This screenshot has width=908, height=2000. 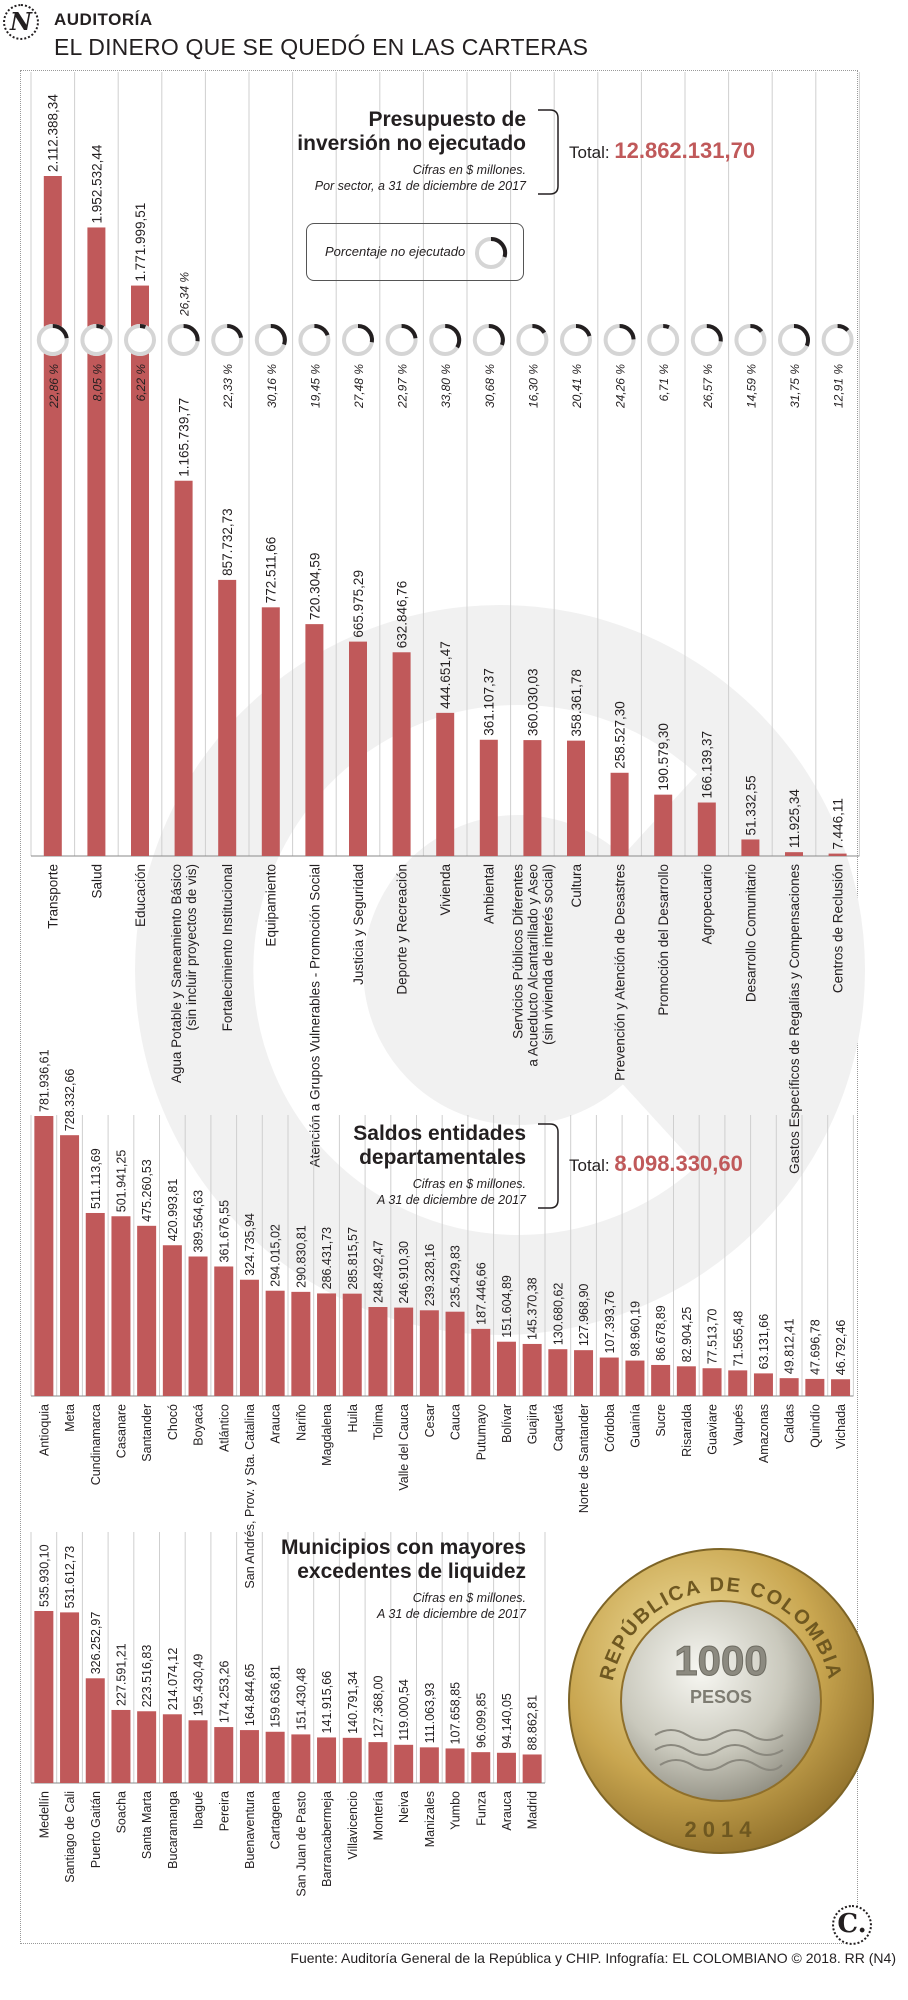 What do you see at coordinates (610, 1428) in the screenshot?
I see `department-category-label: Córdoba` at bounding box center [610, 1428].